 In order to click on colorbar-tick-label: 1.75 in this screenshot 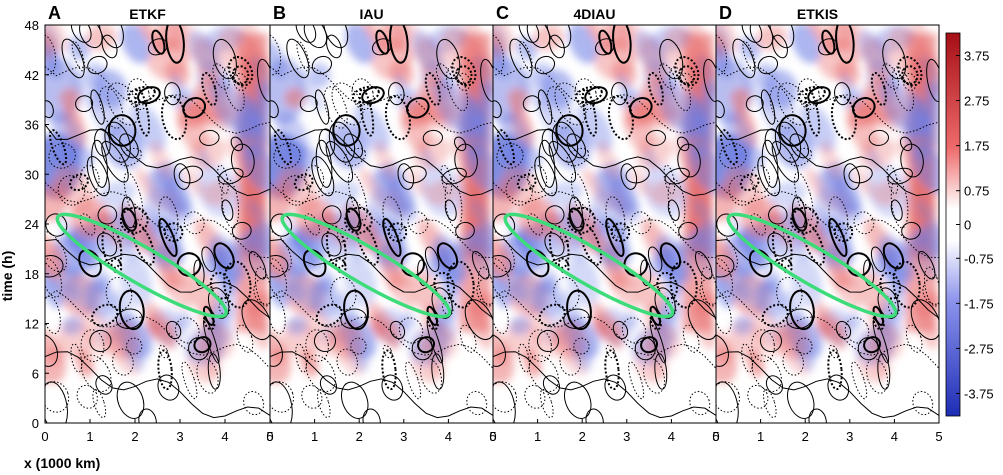, I will do `click(976, 146)`.